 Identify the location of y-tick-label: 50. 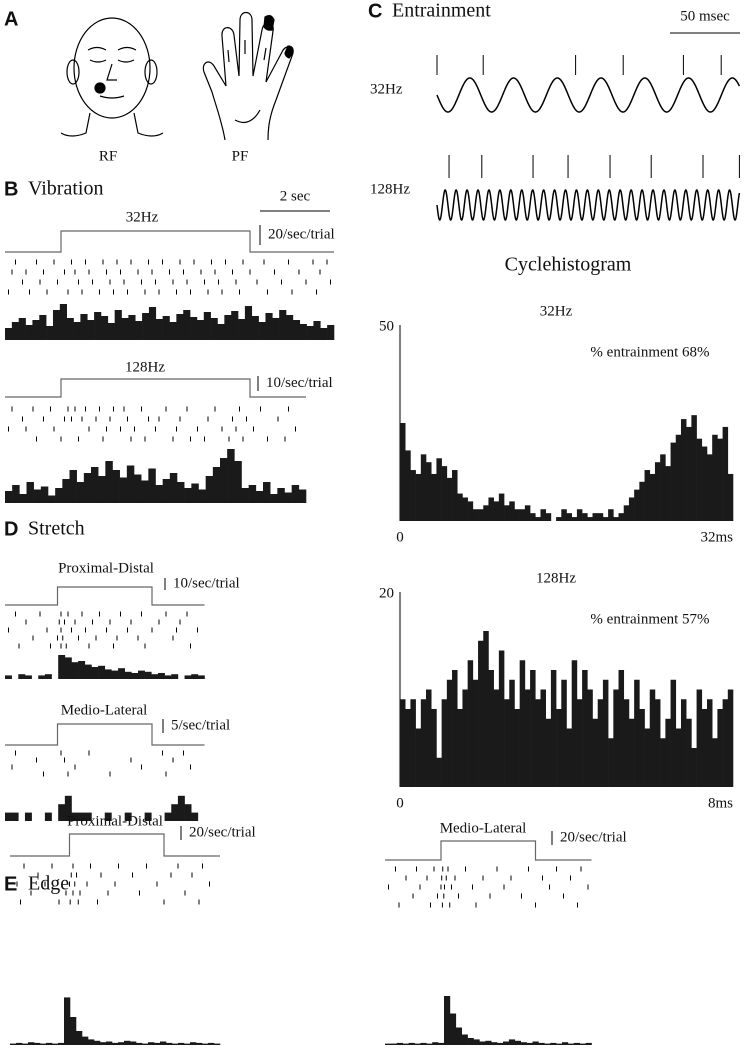
(386, 326).